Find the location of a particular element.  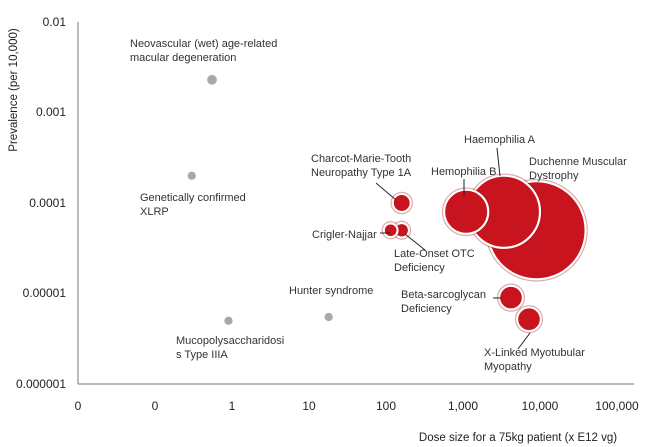

y-tick-label: 0.0001 is located at coordinates (47, 203).